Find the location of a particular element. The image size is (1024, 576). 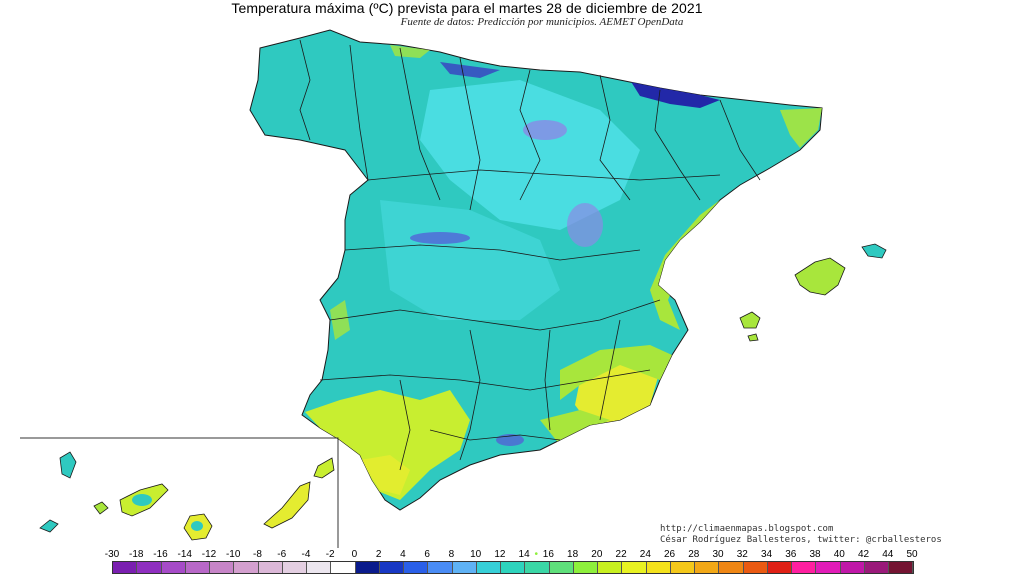

legend-tick: 24 is located at coordinates (645, 554).